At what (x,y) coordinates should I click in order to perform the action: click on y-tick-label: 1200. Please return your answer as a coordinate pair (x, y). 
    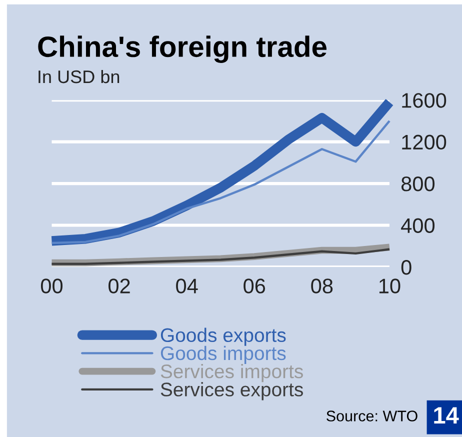
    Looking at the image, I should click on (424, 142).